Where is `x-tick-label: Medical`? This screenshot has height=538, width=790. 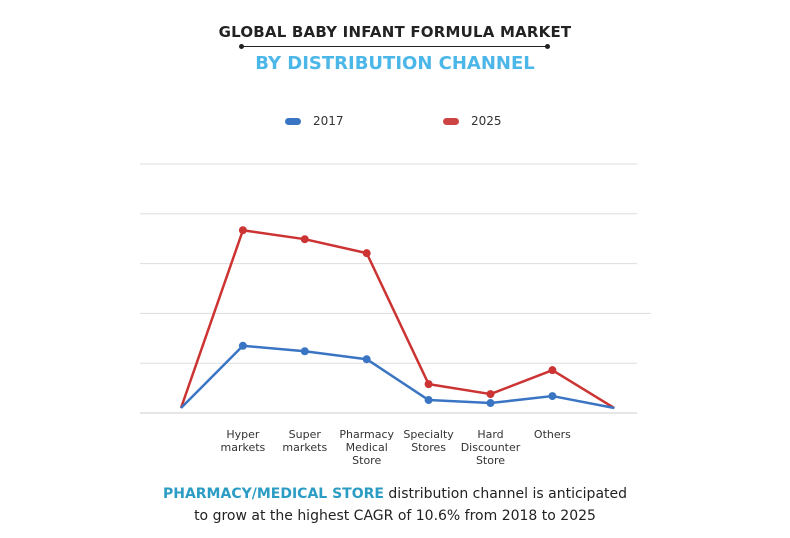 x-tick-label: Medical is located at coordinates (367, 447).